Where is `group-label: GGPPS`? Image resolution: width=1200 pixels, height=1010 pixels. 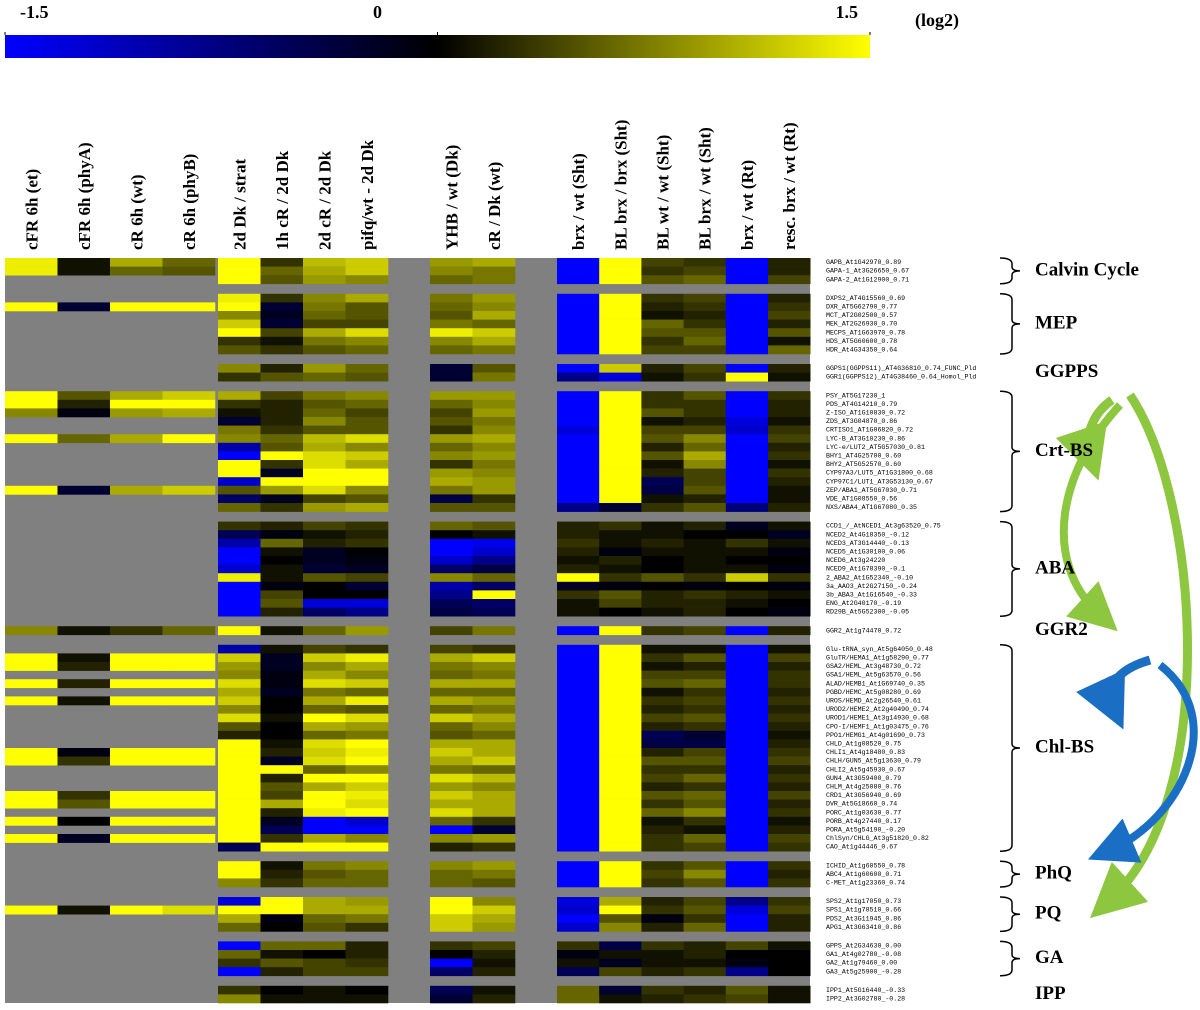
group-label: GGPPS is located at coordinates (1066, 371).